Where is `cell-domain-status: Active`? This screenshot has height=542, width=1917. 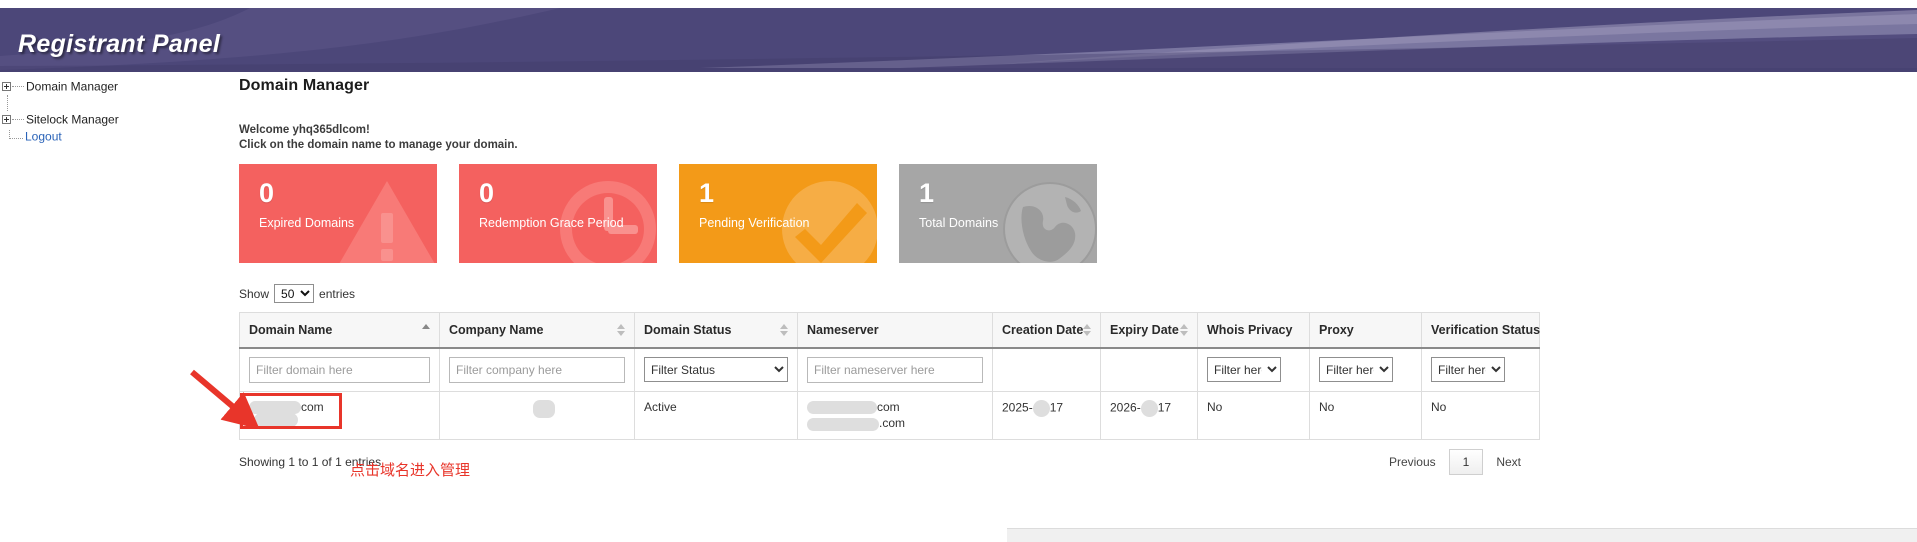 cell-domain-status: Active is located at coordinates (716, 415).